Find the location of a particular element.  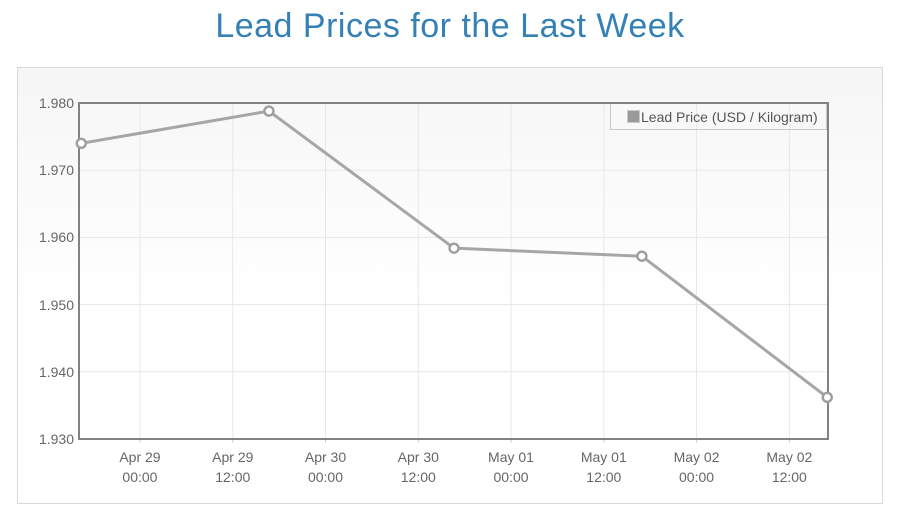

legend-label: Lead Price (USD / Kilogram) is located at coordinates (729, 116).